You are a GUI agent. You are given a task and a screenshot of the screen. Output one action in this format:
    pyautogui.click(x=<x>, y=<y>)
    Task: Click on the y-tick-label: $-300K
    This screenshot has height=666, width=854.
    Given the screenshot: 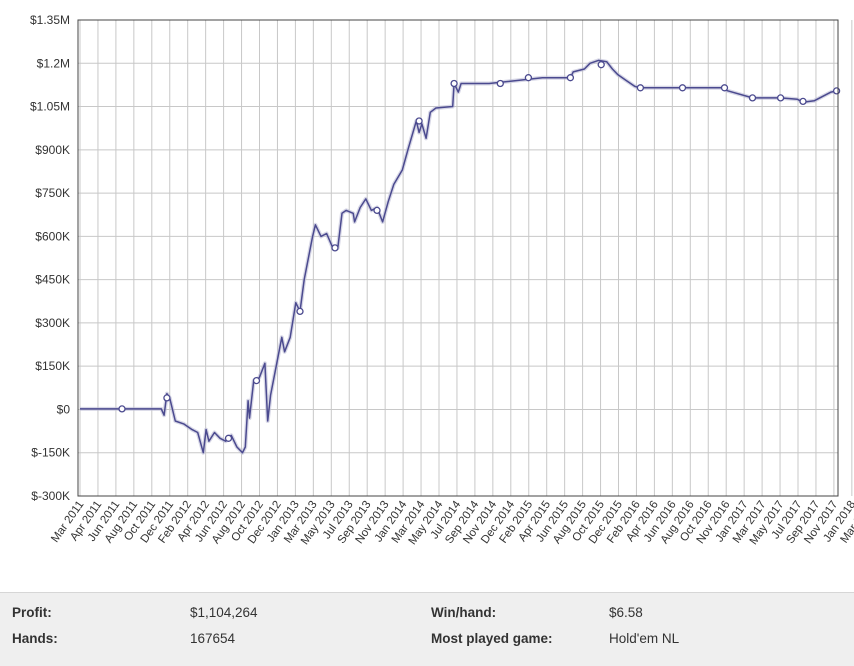 What is the action you would take?
    pyautogui.click(x=50, y=496)
    